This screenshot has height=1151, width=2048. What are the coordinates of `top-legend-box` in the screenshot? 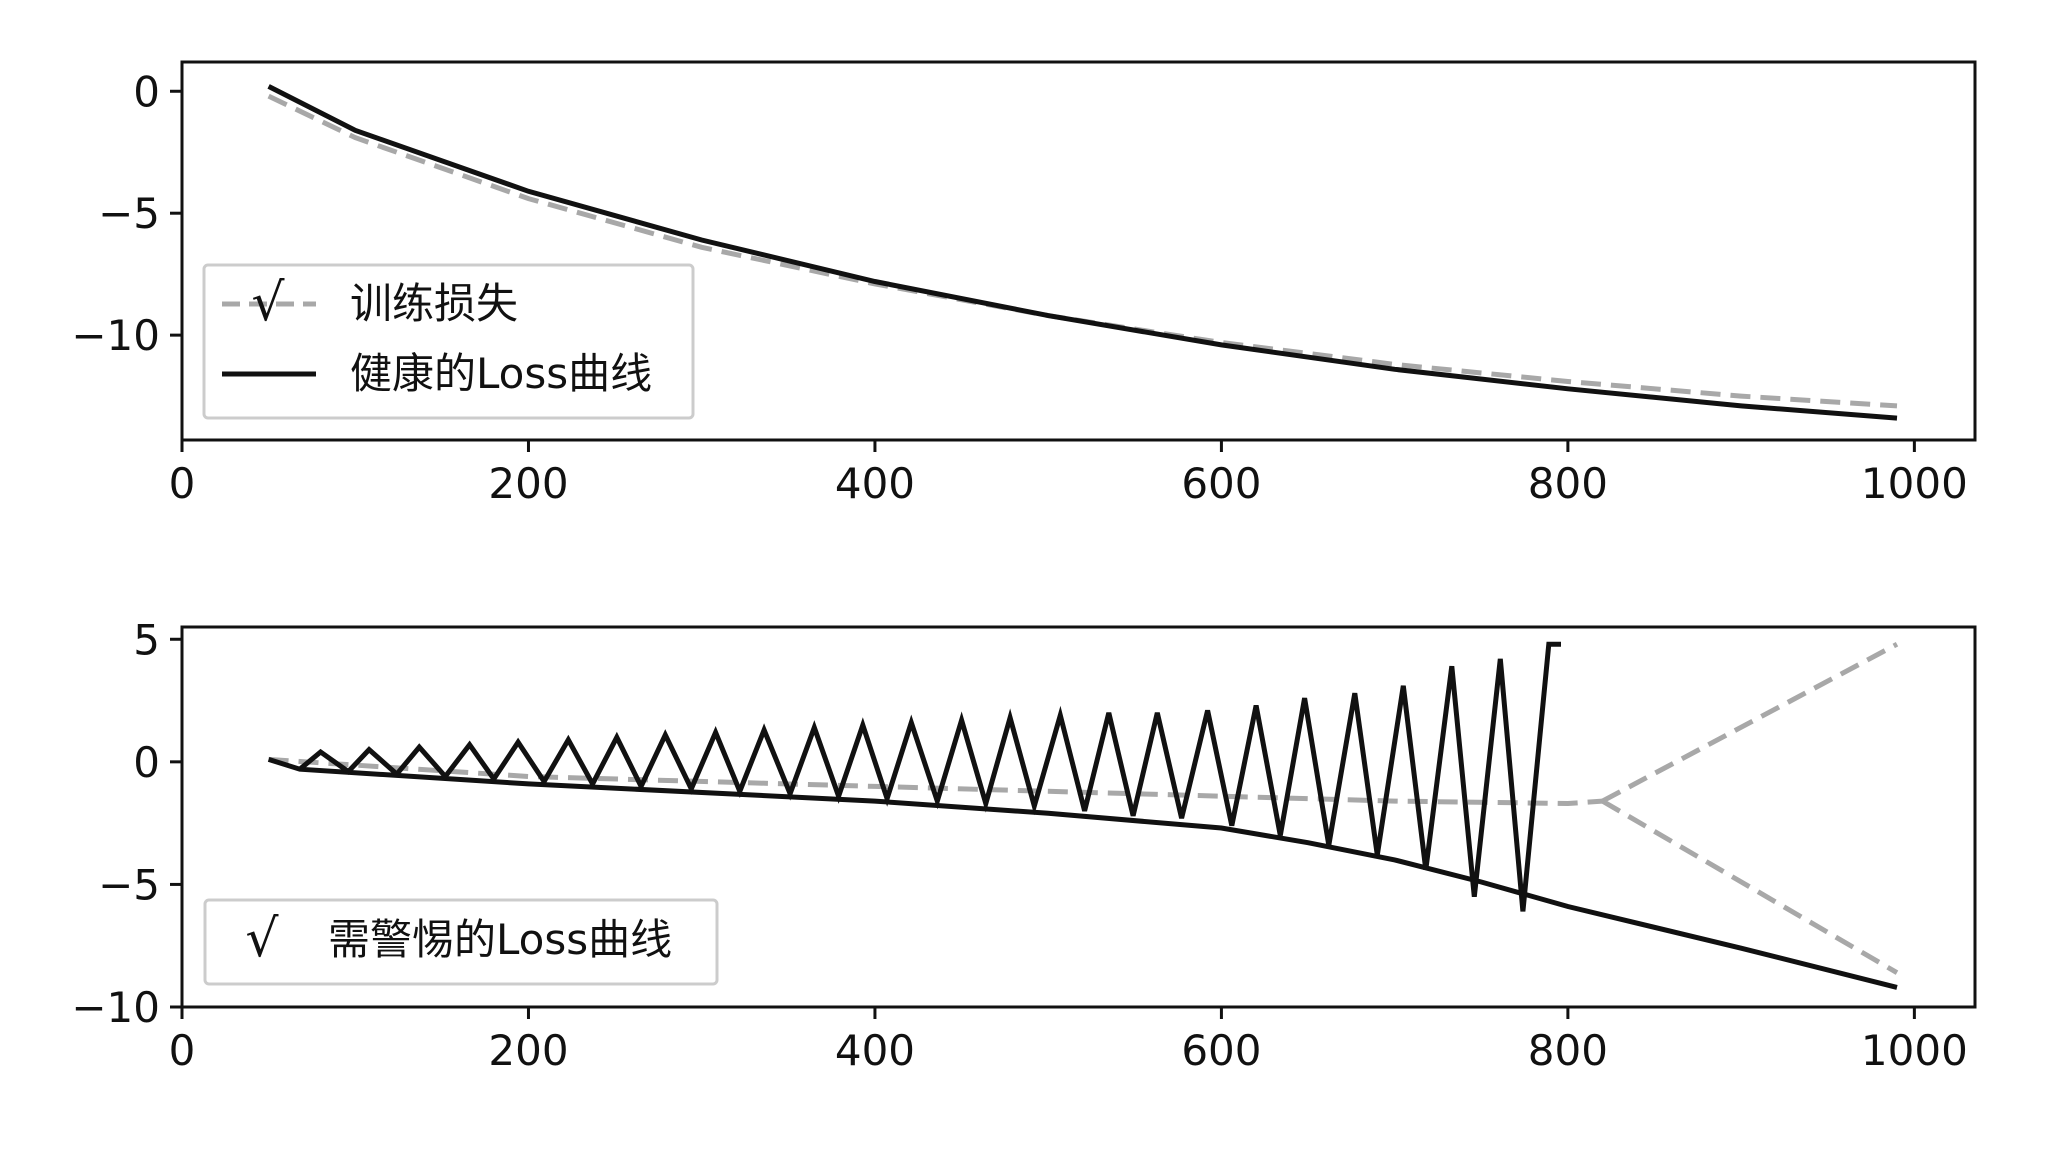 It's located at (448, 341).